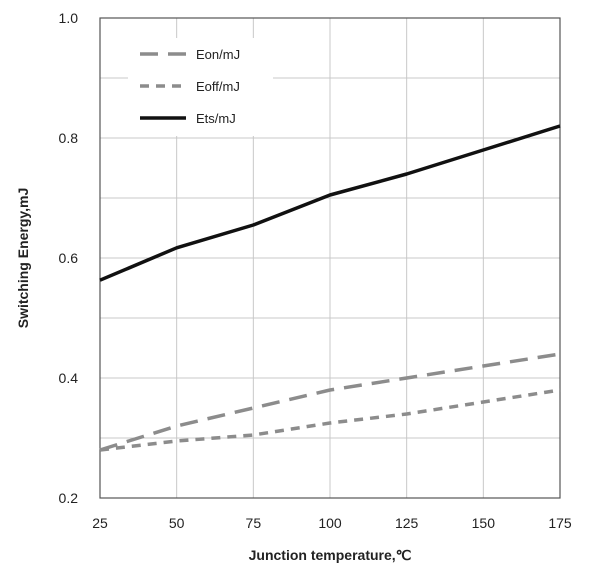  Describe the element at coordinates (69, 378) in the screenshot. I see `y-tick-label: 0.4` at that location.